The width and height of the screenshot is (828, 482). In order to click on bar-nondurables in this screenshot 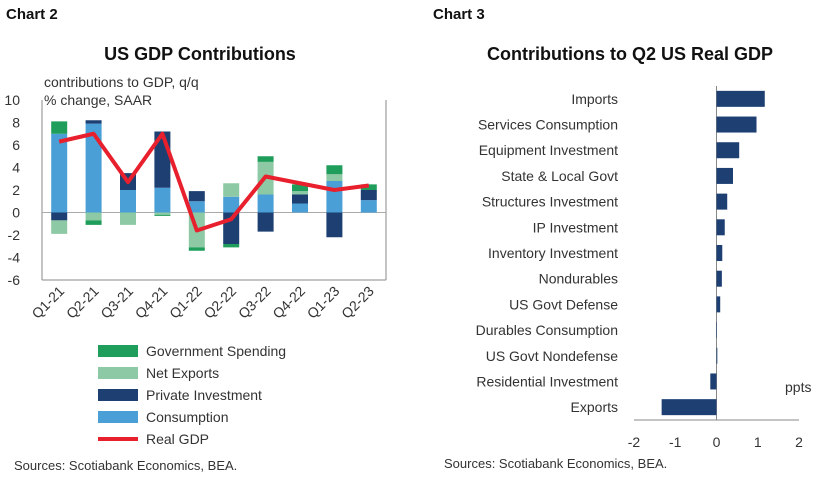, I will do `click(719, 278)`.